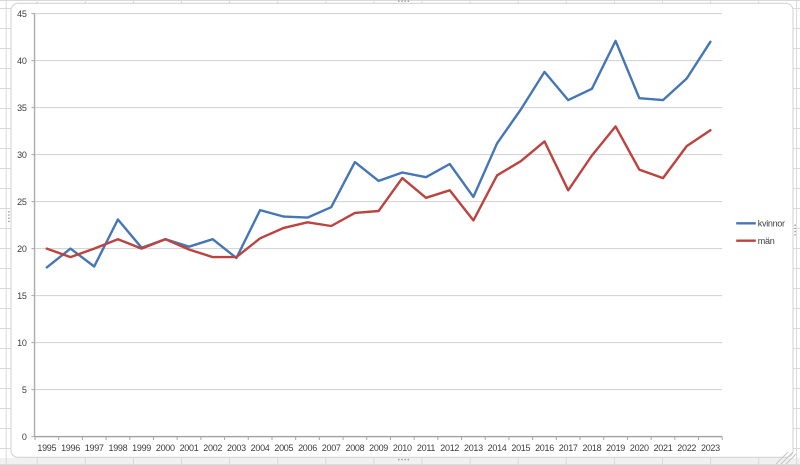 The height and width of the screenshot is (465, 800). Describe the element at coordinates (663, 448) in the screenshot. I see `svg-text: 2021` at that location.